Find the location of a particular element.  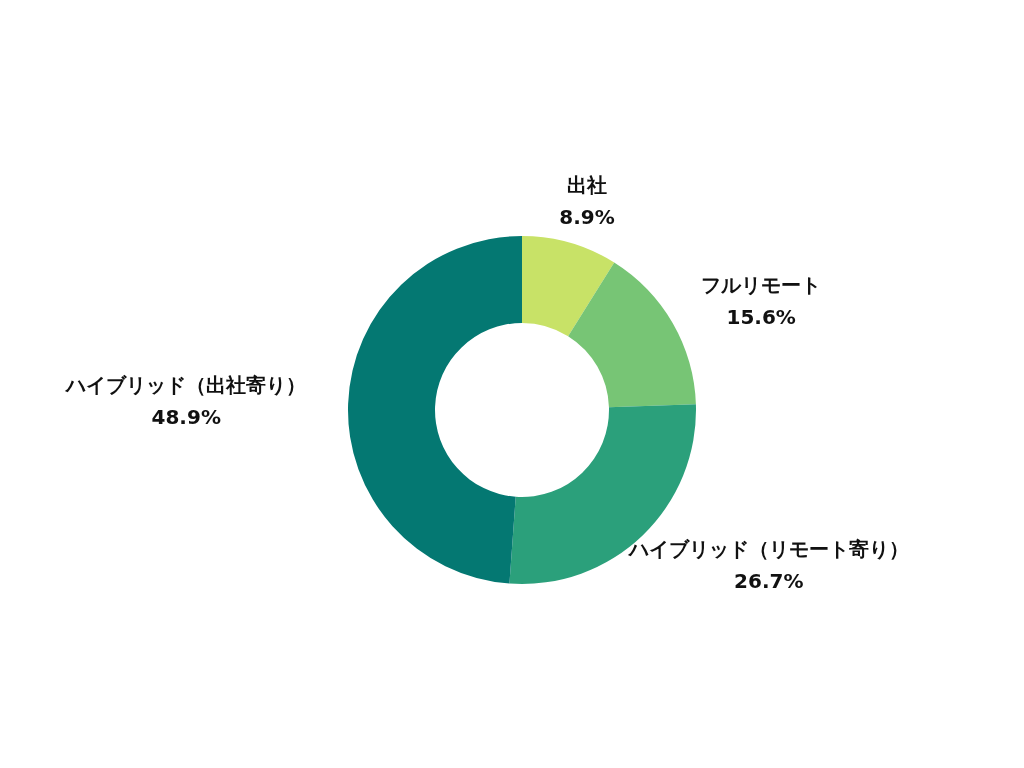

slice-label: 出社 is located at coordinates (587, 185).